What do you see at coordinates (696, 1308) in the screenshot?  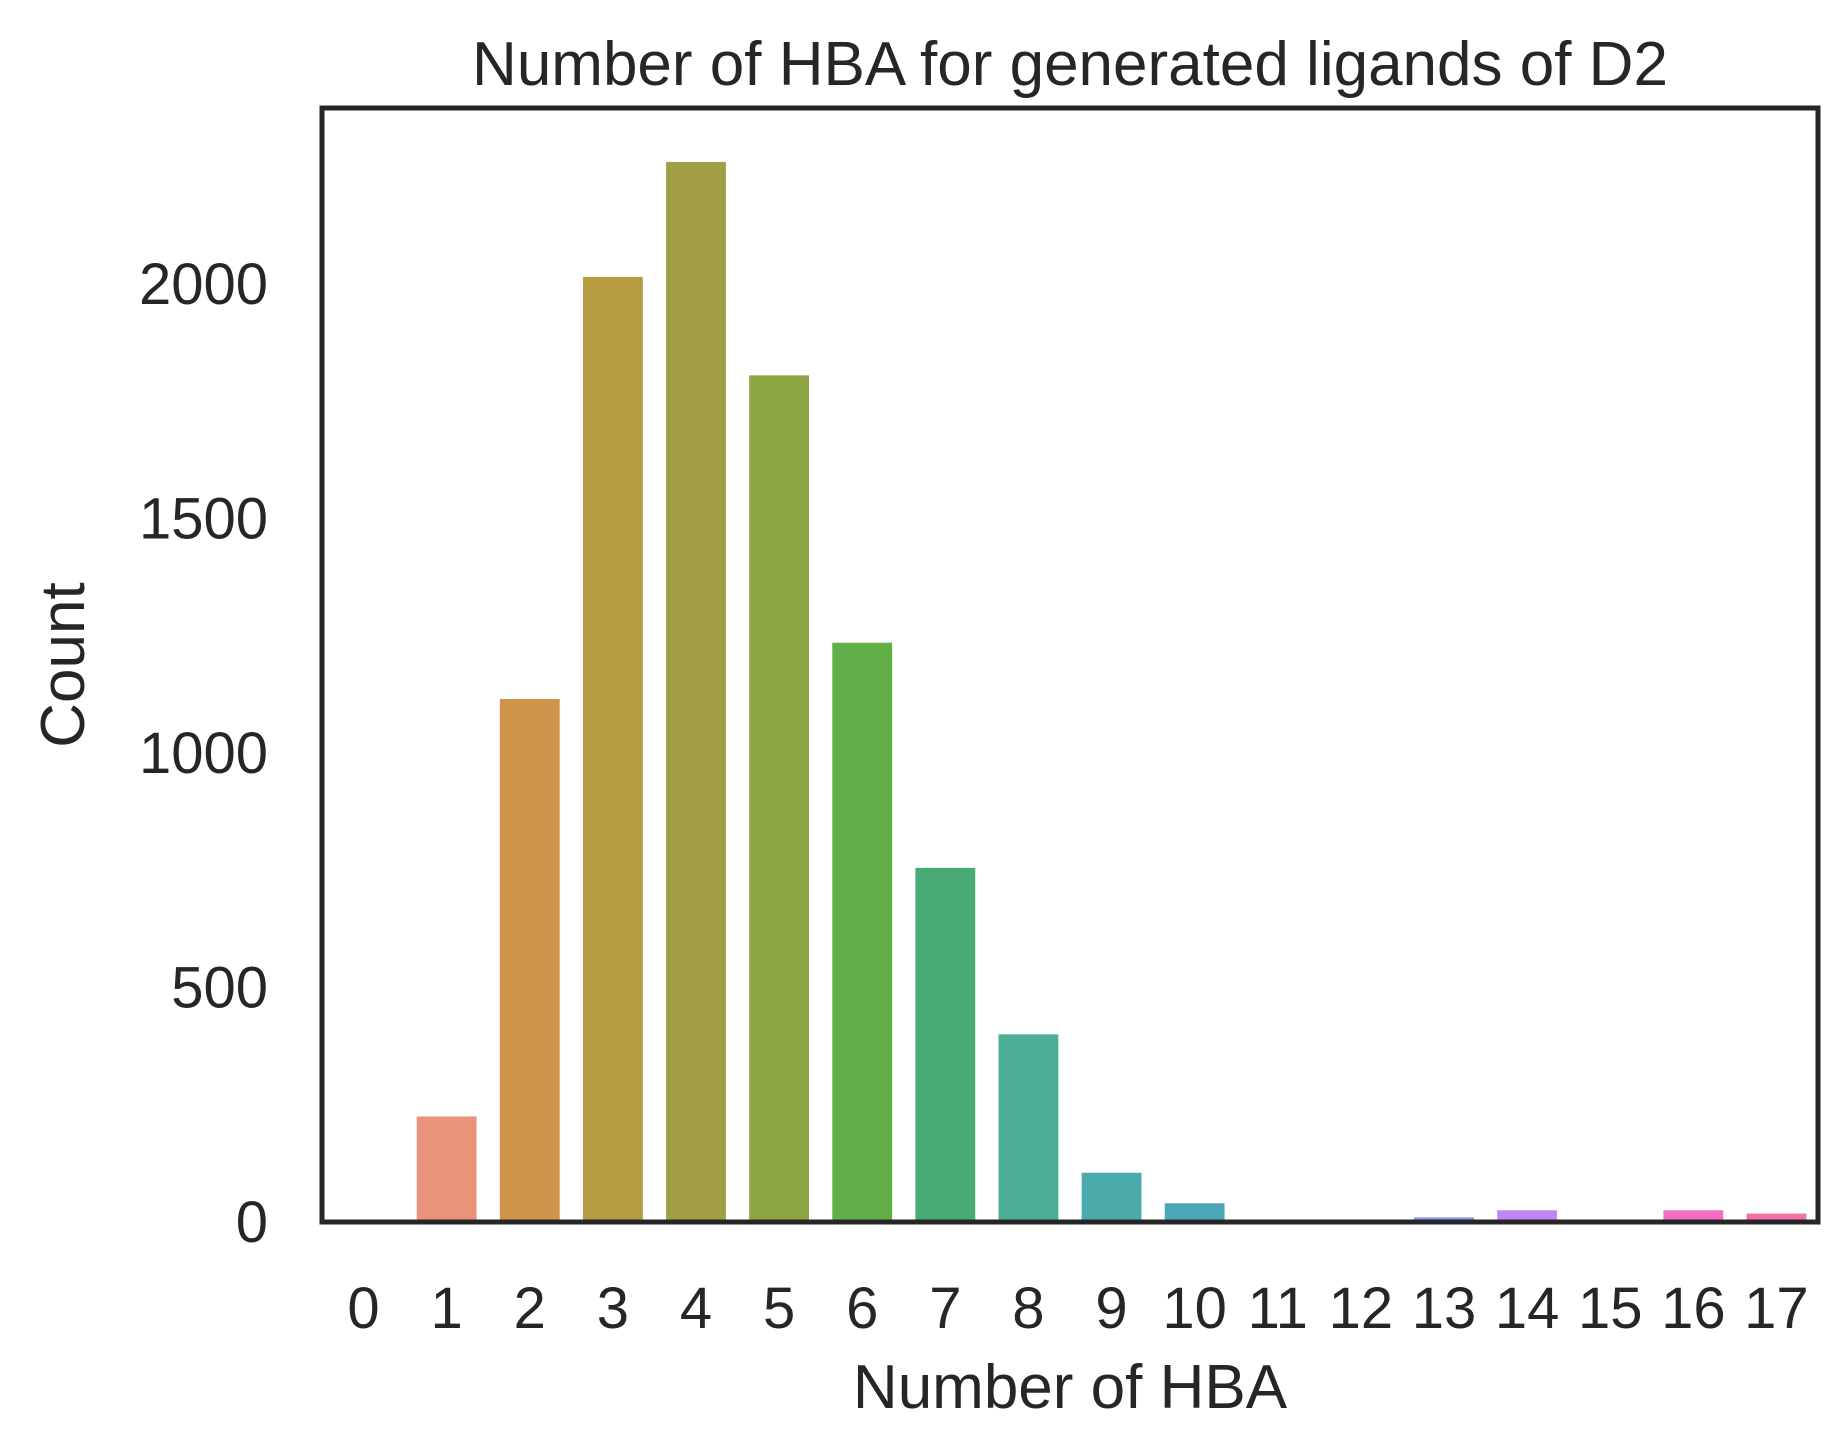 I see `x-tick-label: 4` at bounding box center [696, 1308].